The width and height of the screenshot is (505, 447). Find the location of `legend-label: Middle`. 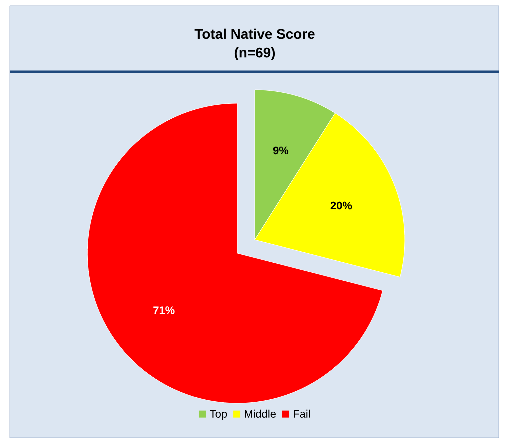

legend-label: Middle is located at coordinates (260, 414).